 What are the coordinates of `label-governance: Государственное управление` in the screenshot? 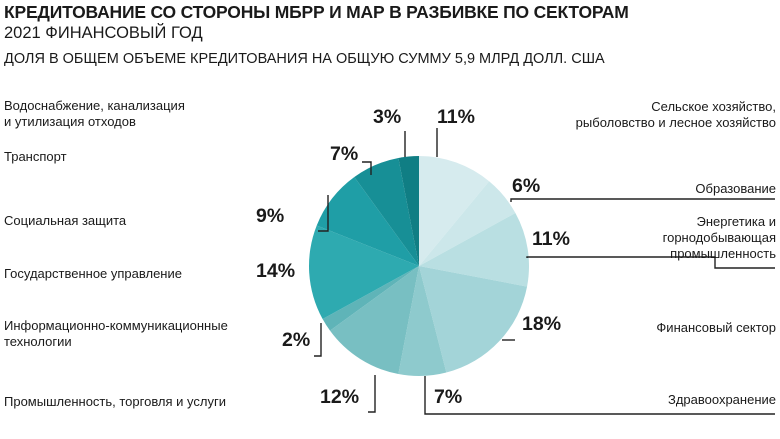 It's located at (93, 273).